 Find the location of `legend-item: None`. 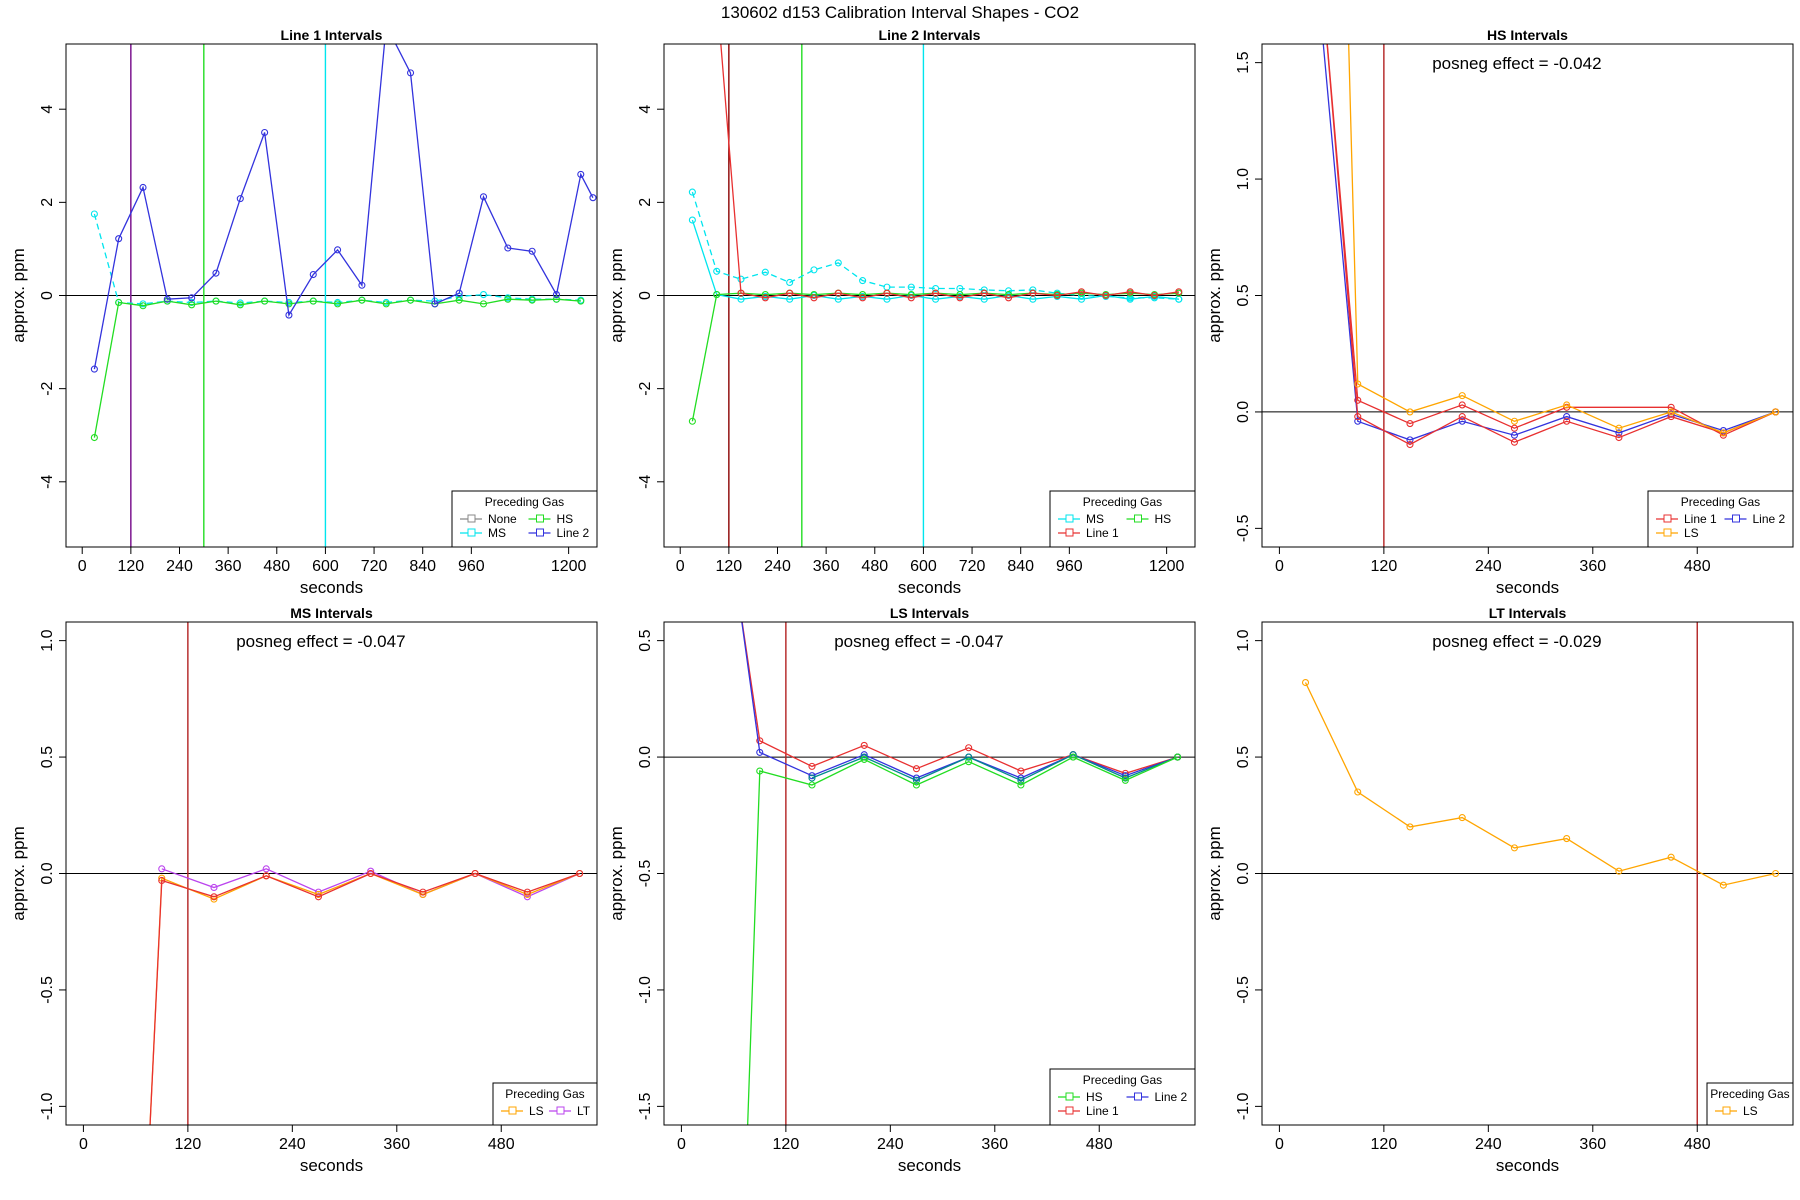

legend-item: None is located at coordinates (488, 519).